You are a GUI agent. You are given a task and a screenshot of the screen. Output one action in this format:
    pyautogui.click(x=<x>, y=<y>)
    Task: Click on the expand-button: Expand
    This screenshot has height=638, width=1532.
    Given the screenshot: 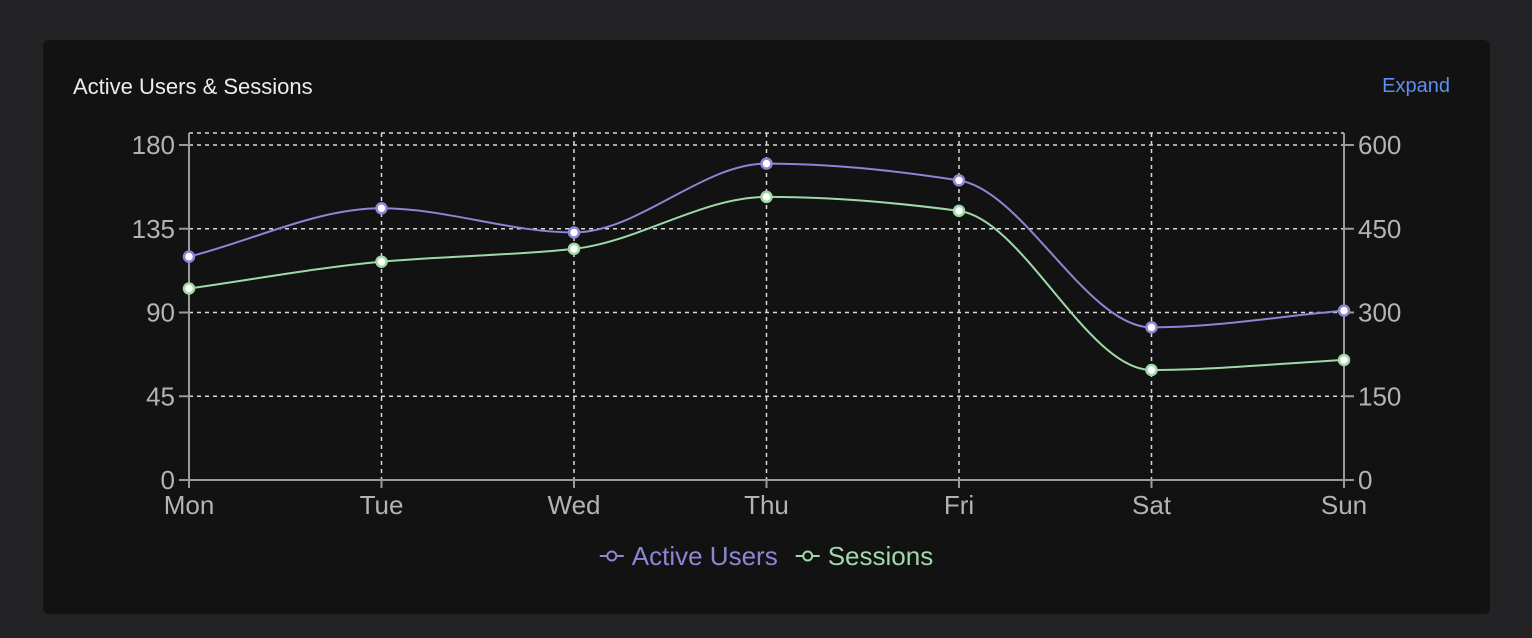 What is the action you would take?
    pyautogui.click(x=1416, y=86)
    